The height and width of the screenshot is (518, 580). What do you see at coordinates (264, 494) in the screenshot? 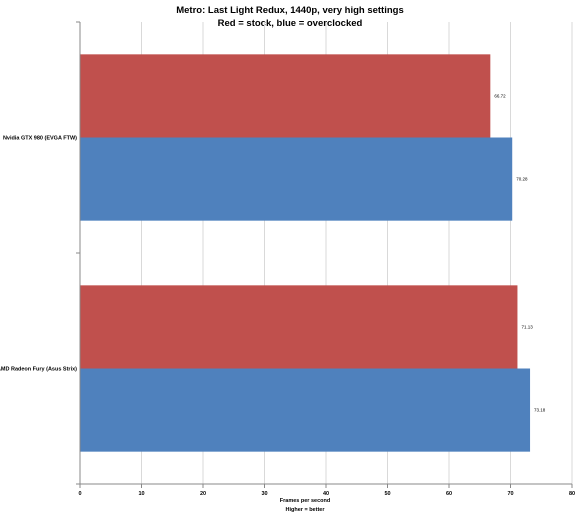
I see `x-tick-label-30: 30` at bounding box center [264, 494].